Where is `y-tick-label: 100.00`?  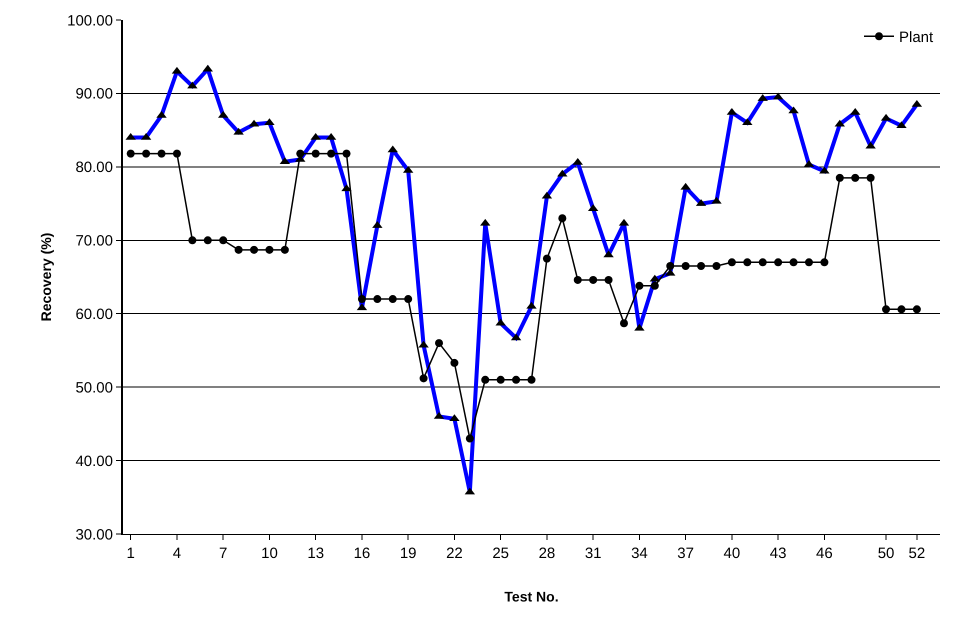 y-tick-label: 100.00 is located at coordinates (90, 21).